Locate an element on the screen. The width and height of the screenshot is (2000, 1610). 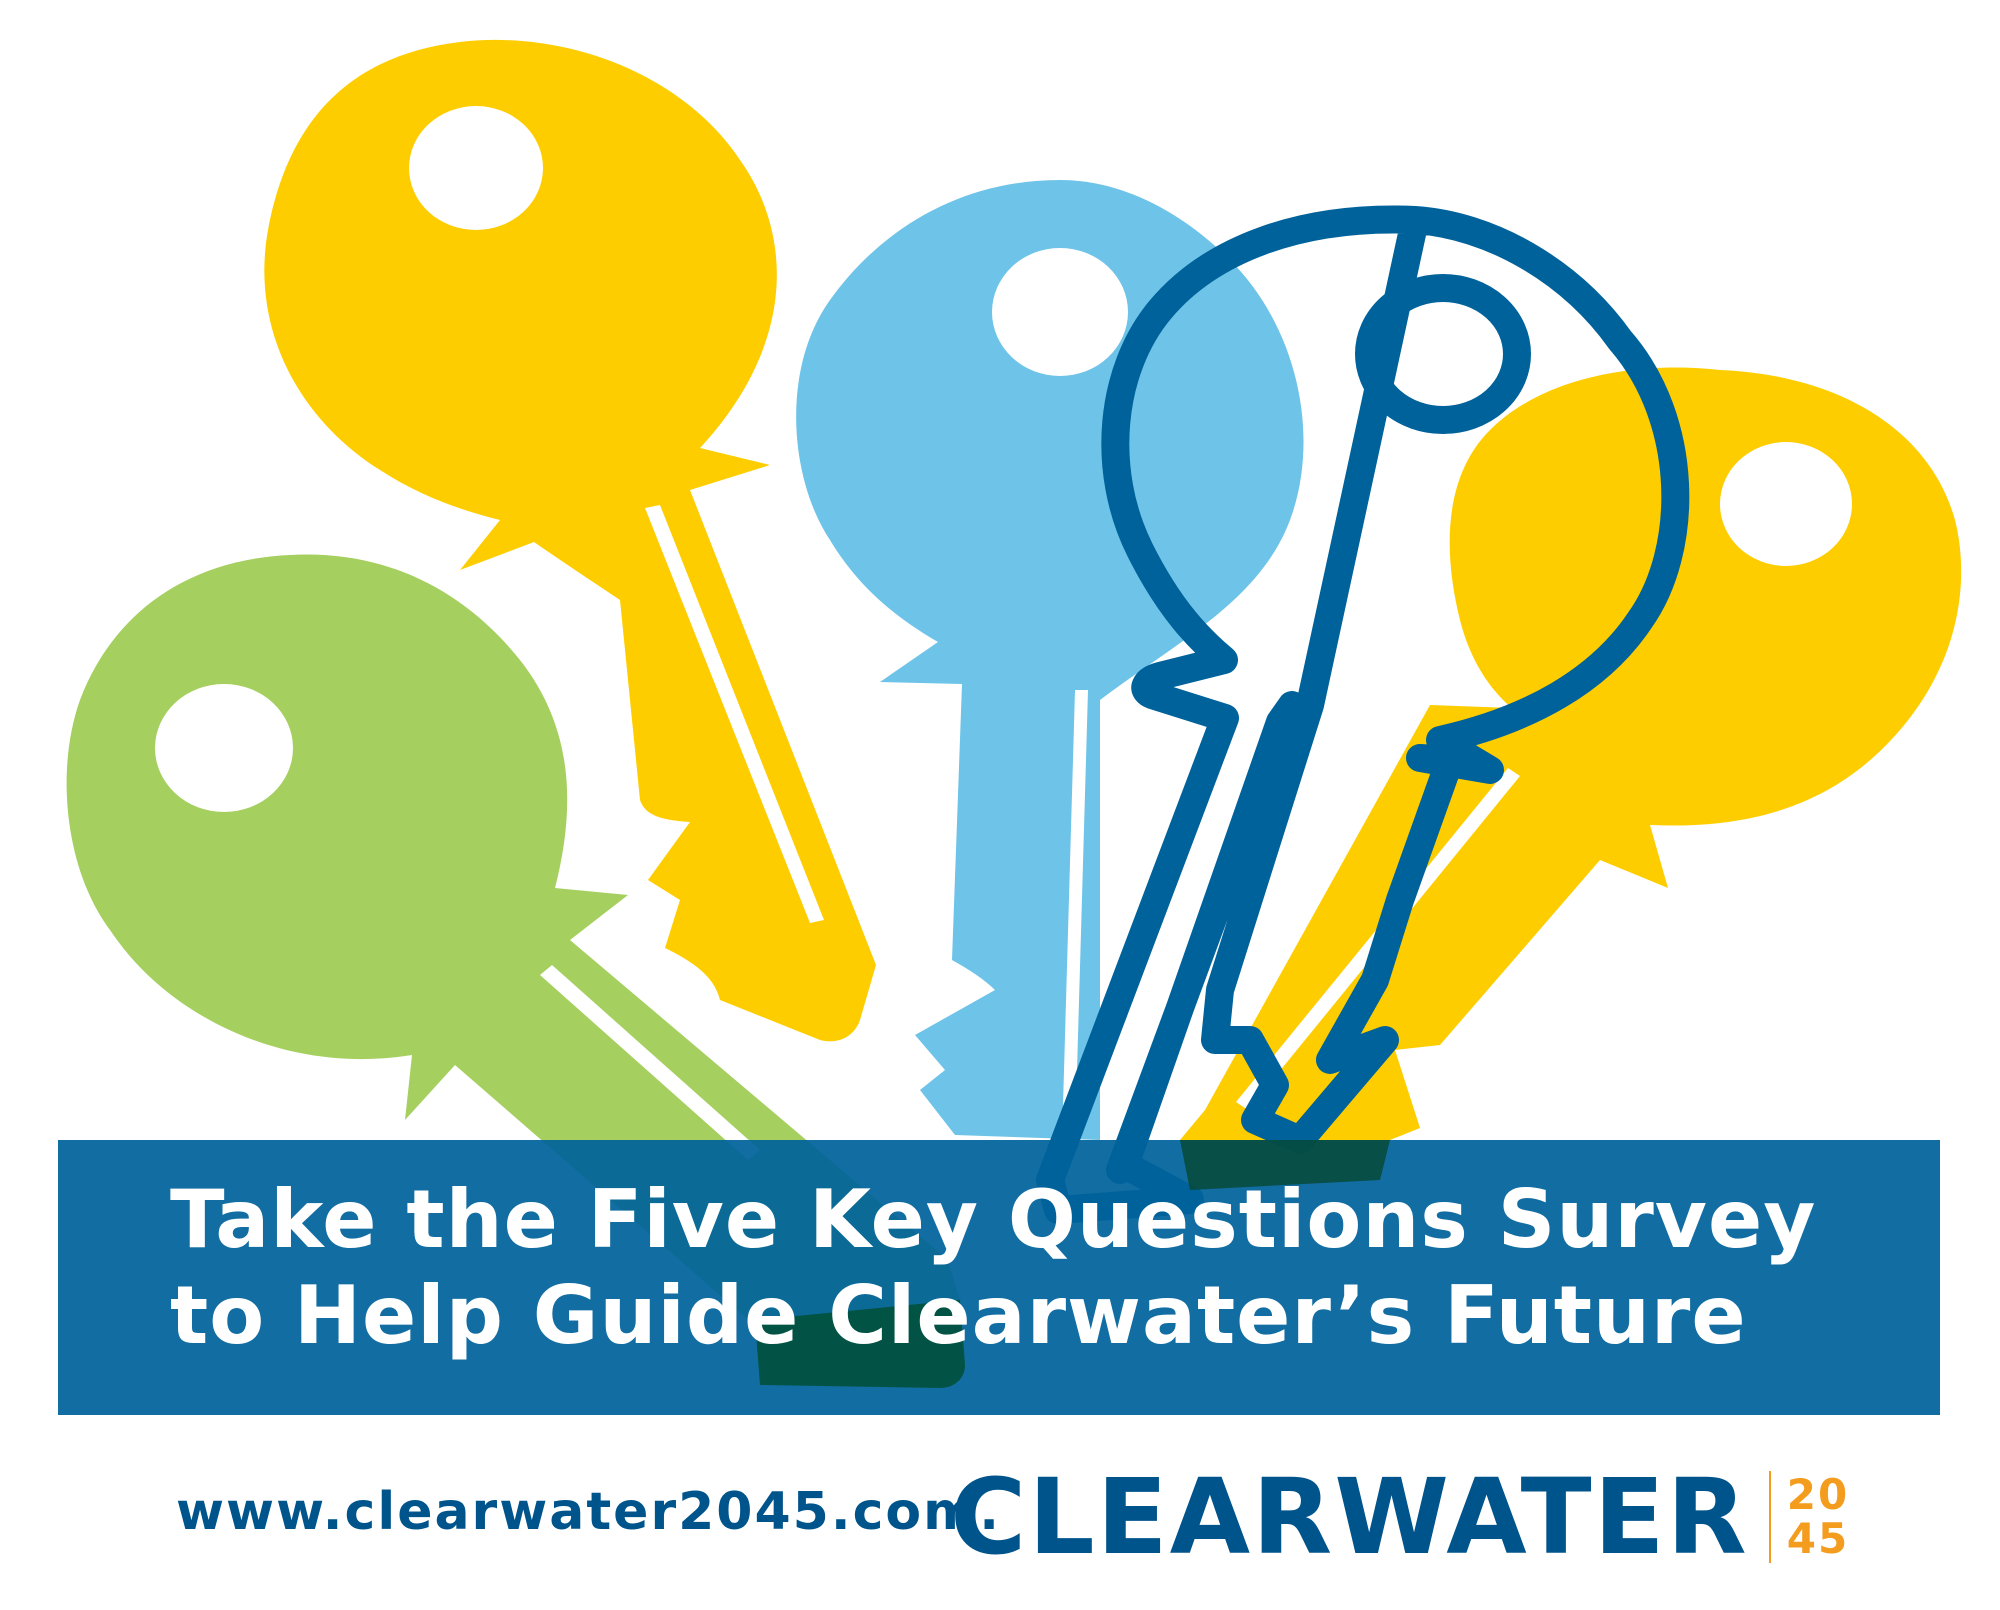
logo-year: 20 45 is located at coordinates (1818, 1517).